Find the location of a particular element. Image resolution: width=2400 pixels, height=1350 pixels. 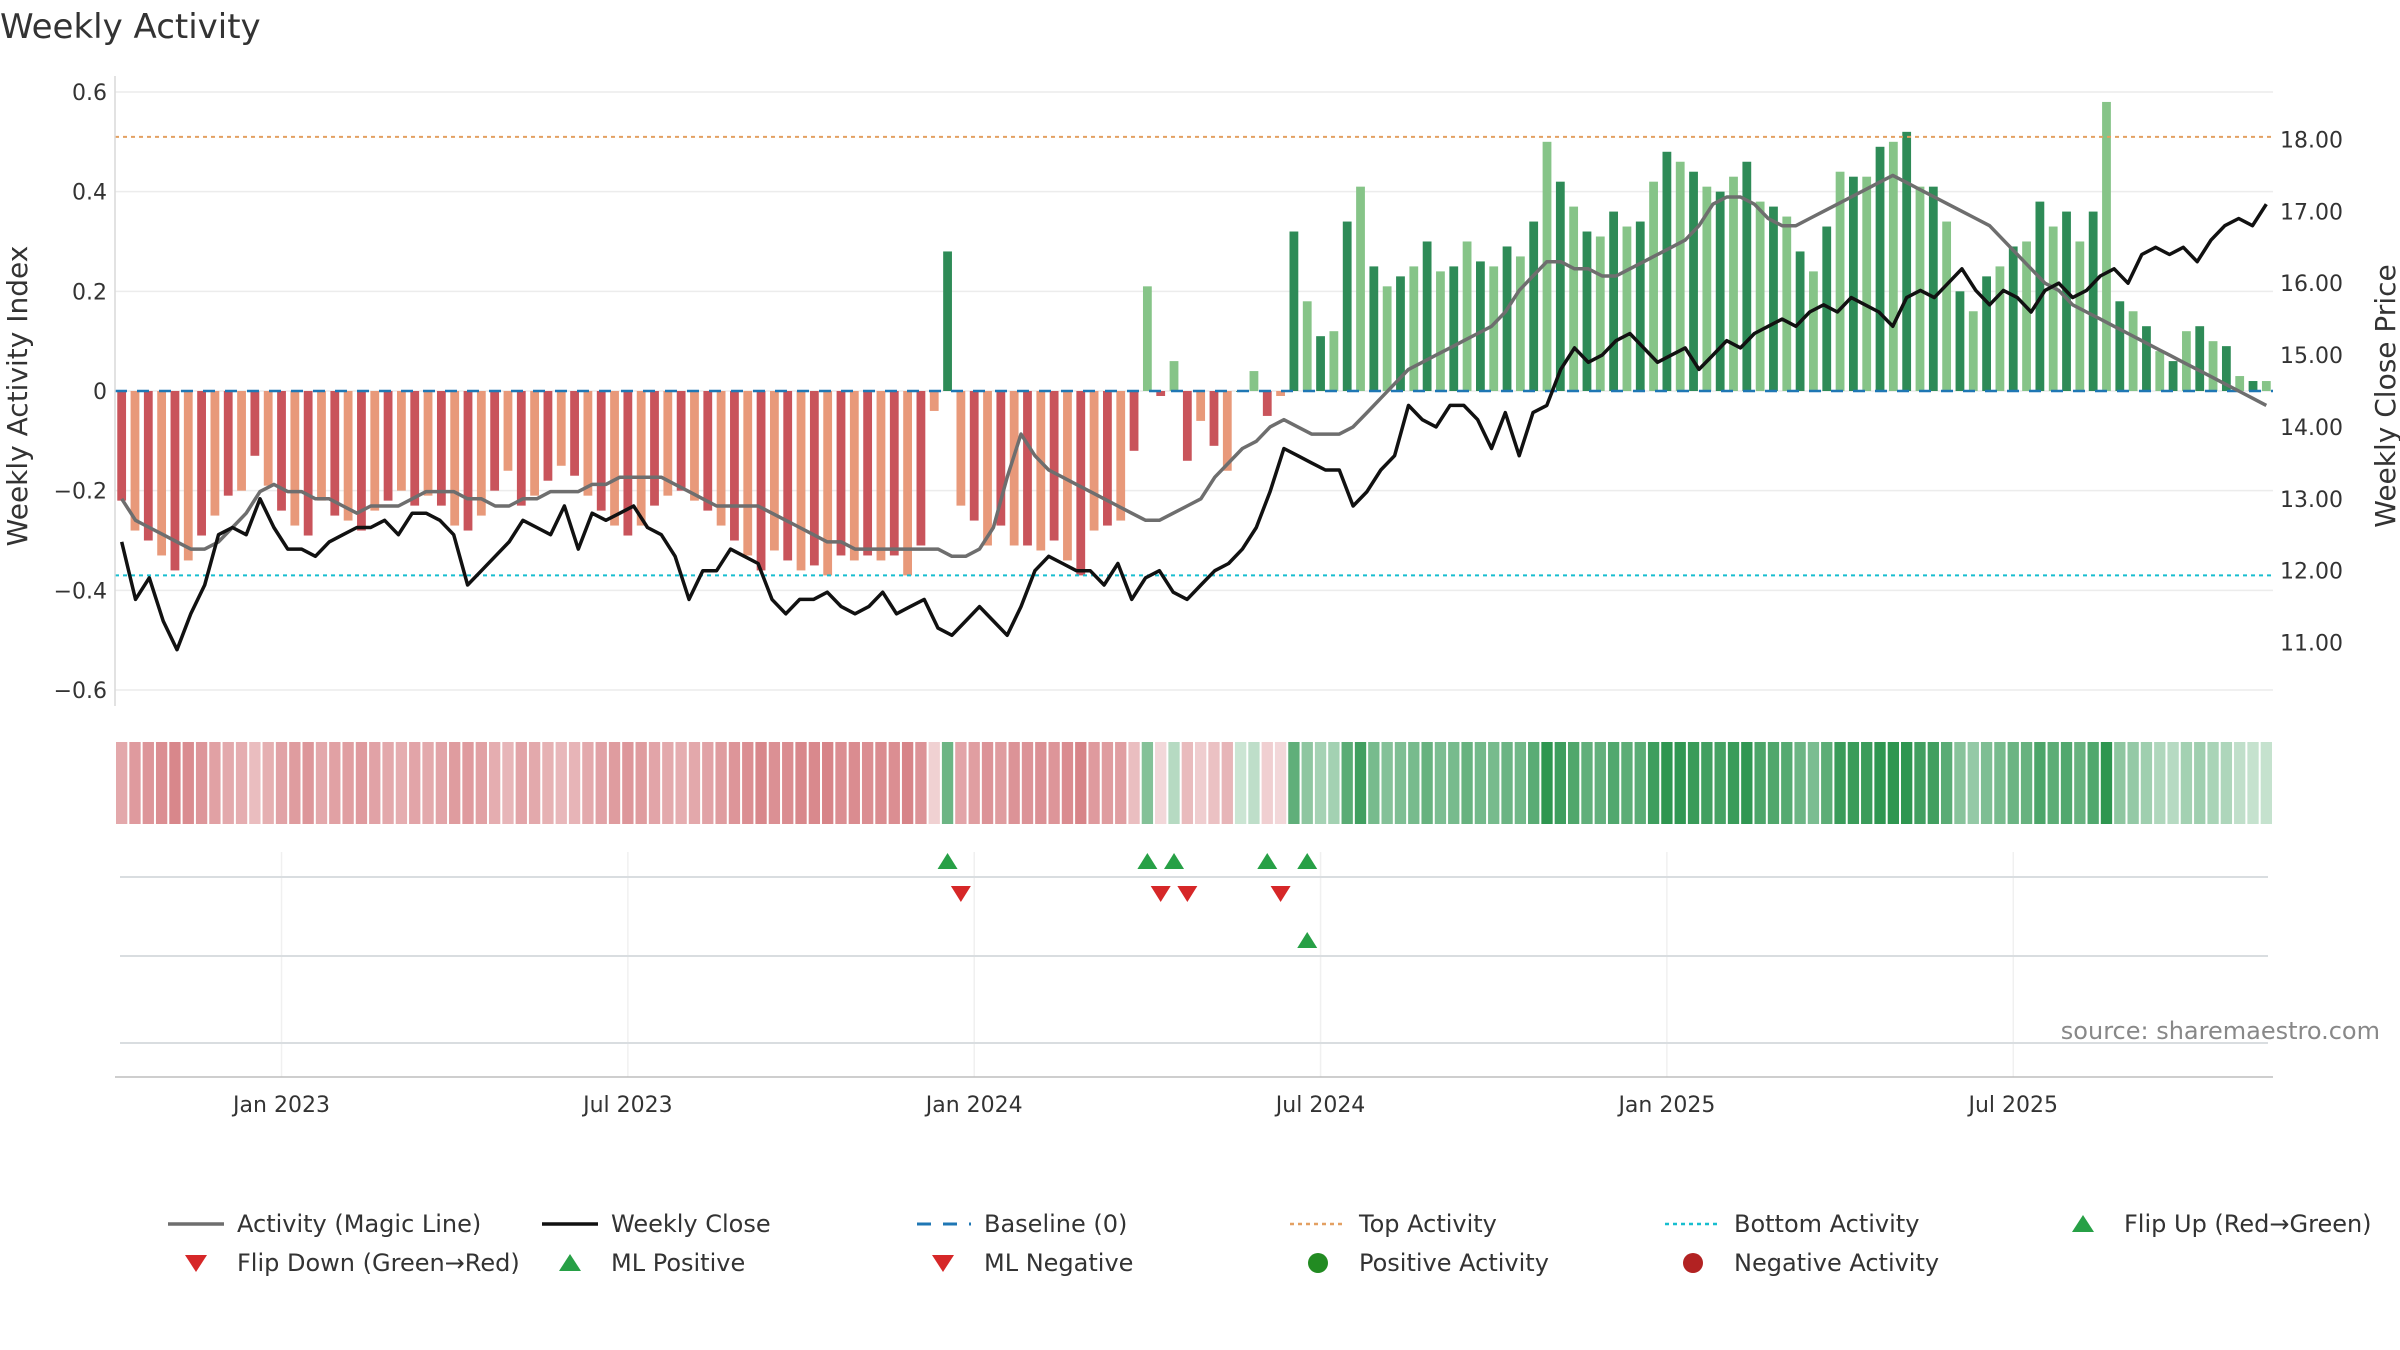

y-right-tick-label: 18.00 is located at coordinates (2311, 140).